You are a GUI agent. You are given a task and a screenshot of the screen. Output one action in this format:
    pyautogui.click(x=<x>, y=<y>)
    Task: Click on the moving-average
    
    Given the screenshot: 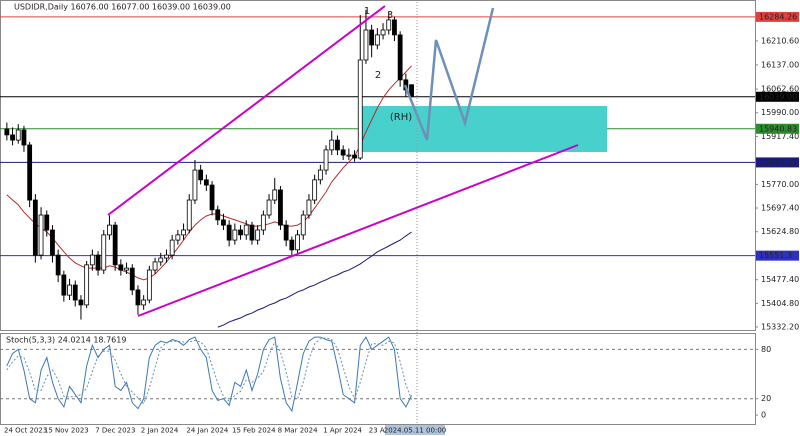 What is the action you would take?
    pyautogui.click(x=314, y=279)
    